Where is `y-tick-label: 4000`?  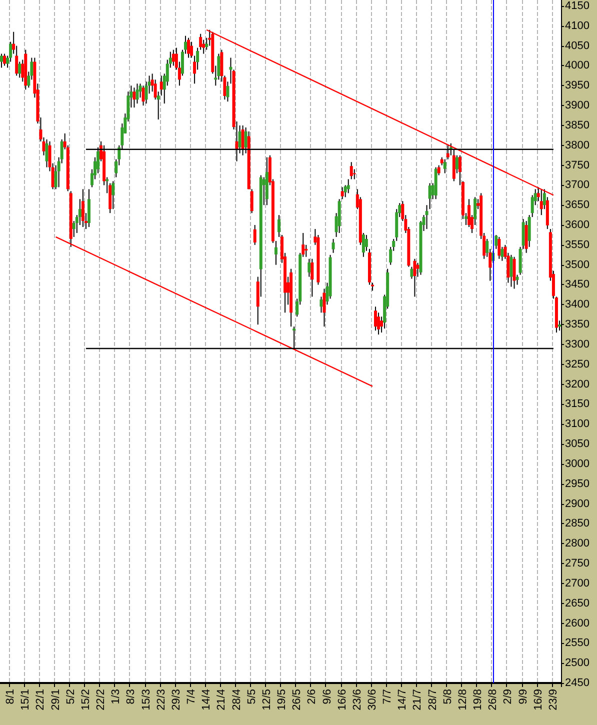
y-tick-label: 4000 is located at coordinates (577, 66).